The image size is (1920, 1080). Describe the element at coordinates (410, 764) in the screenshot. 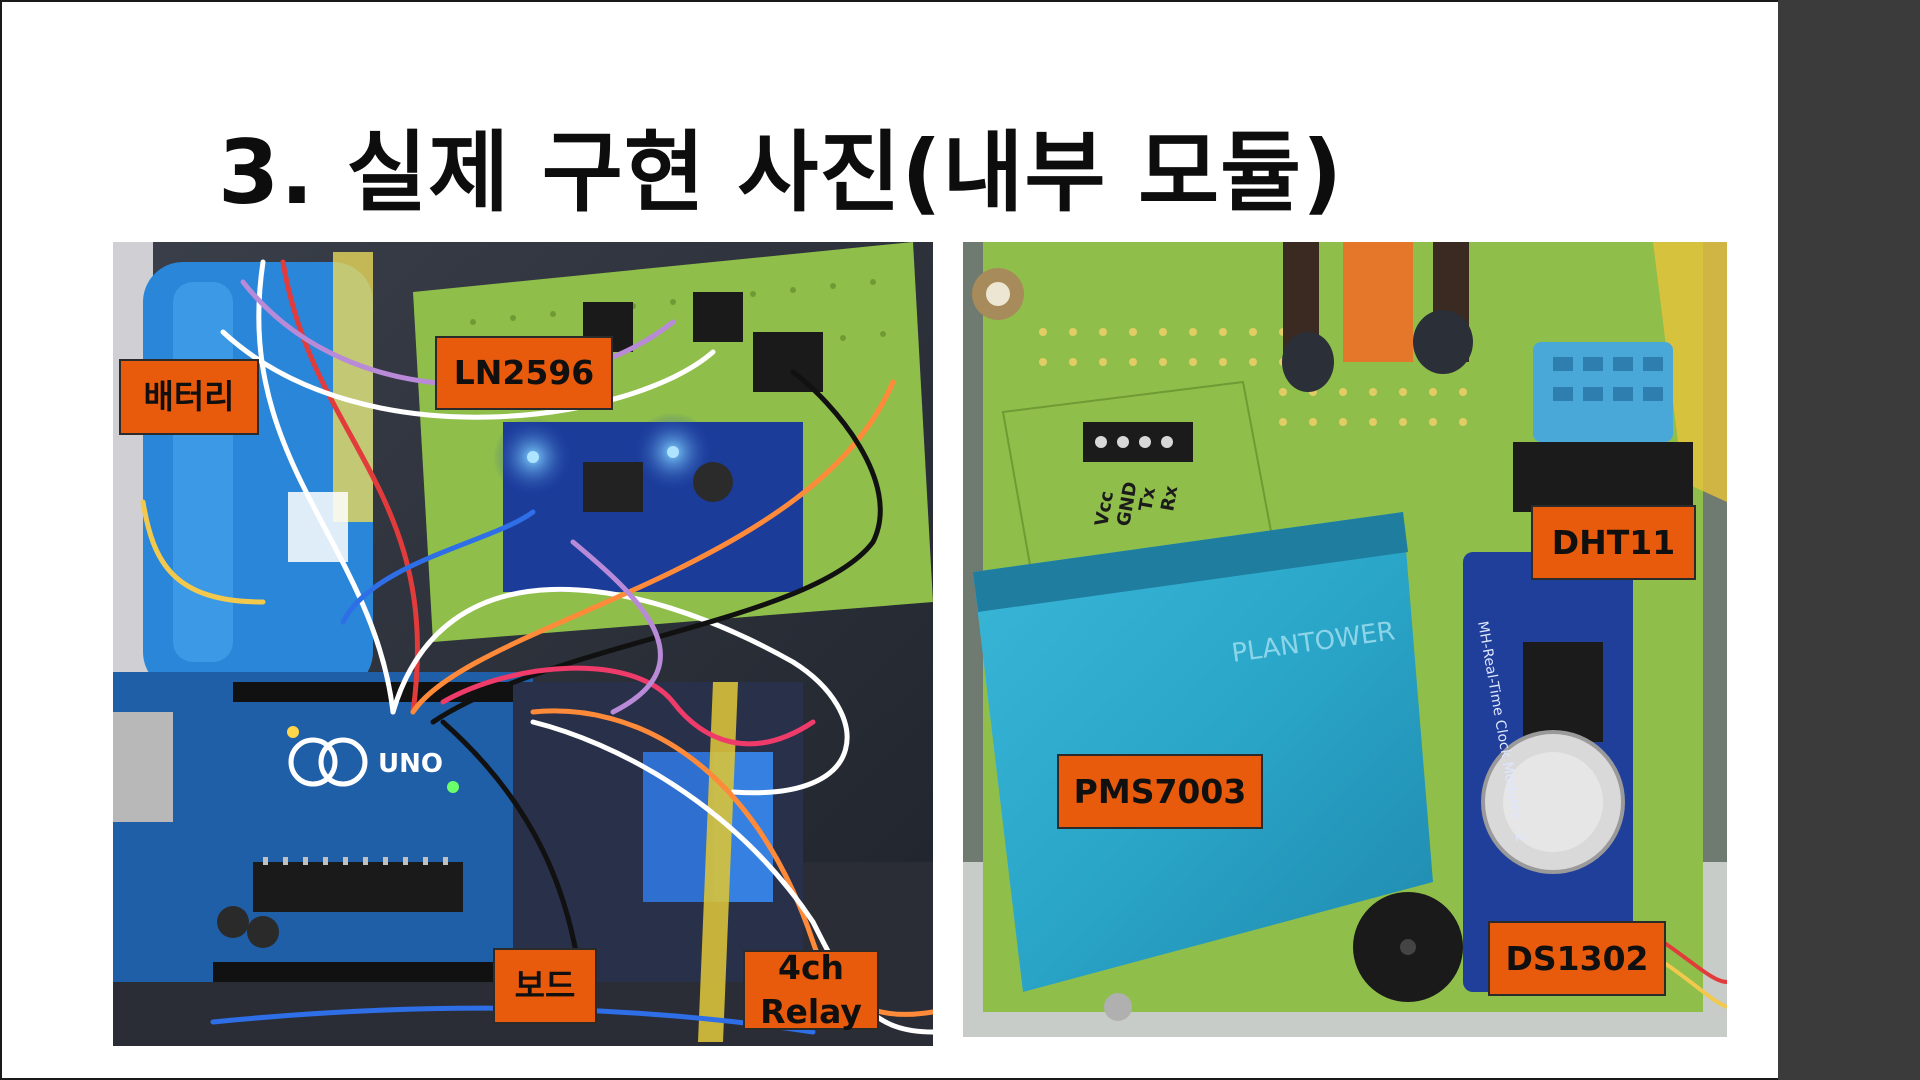

I see `arduino-board-text: UNO` at that location.